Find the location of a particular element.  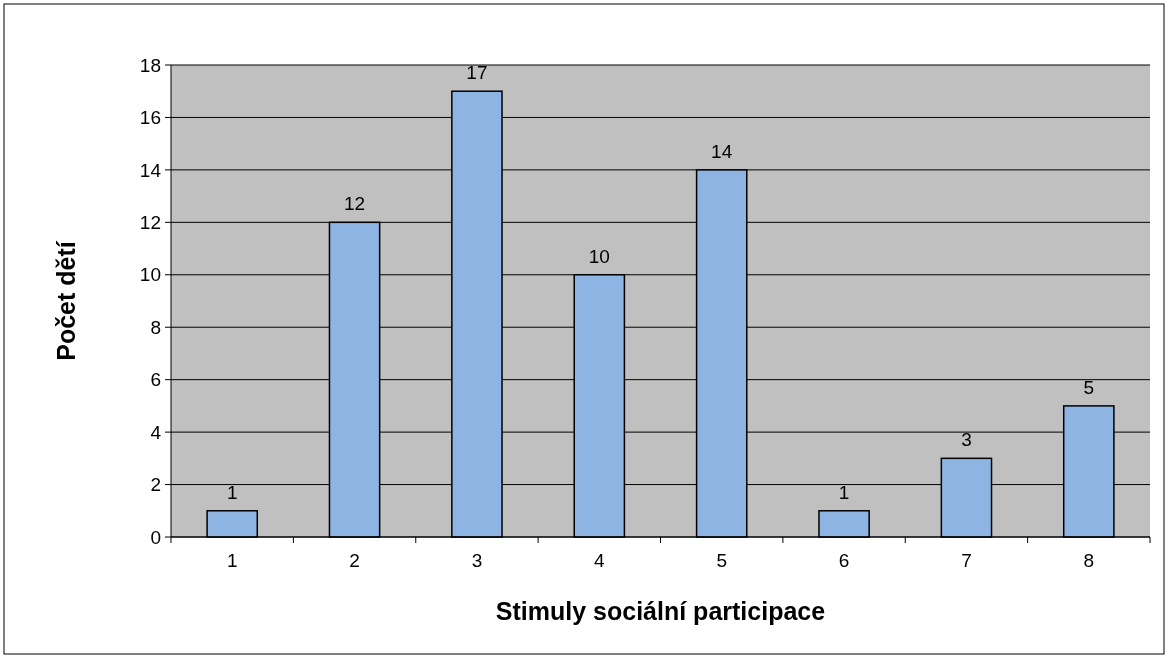

x-tick-label: 2 is located at coordinates (354, 560).